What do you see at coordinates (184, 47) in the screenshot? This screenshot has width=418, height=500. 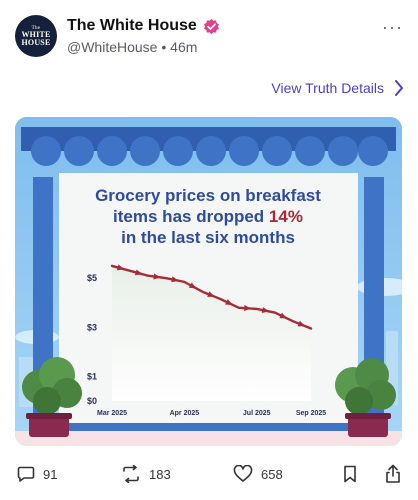 I see `timestamp: 46m` at bounding box center [184, 47].